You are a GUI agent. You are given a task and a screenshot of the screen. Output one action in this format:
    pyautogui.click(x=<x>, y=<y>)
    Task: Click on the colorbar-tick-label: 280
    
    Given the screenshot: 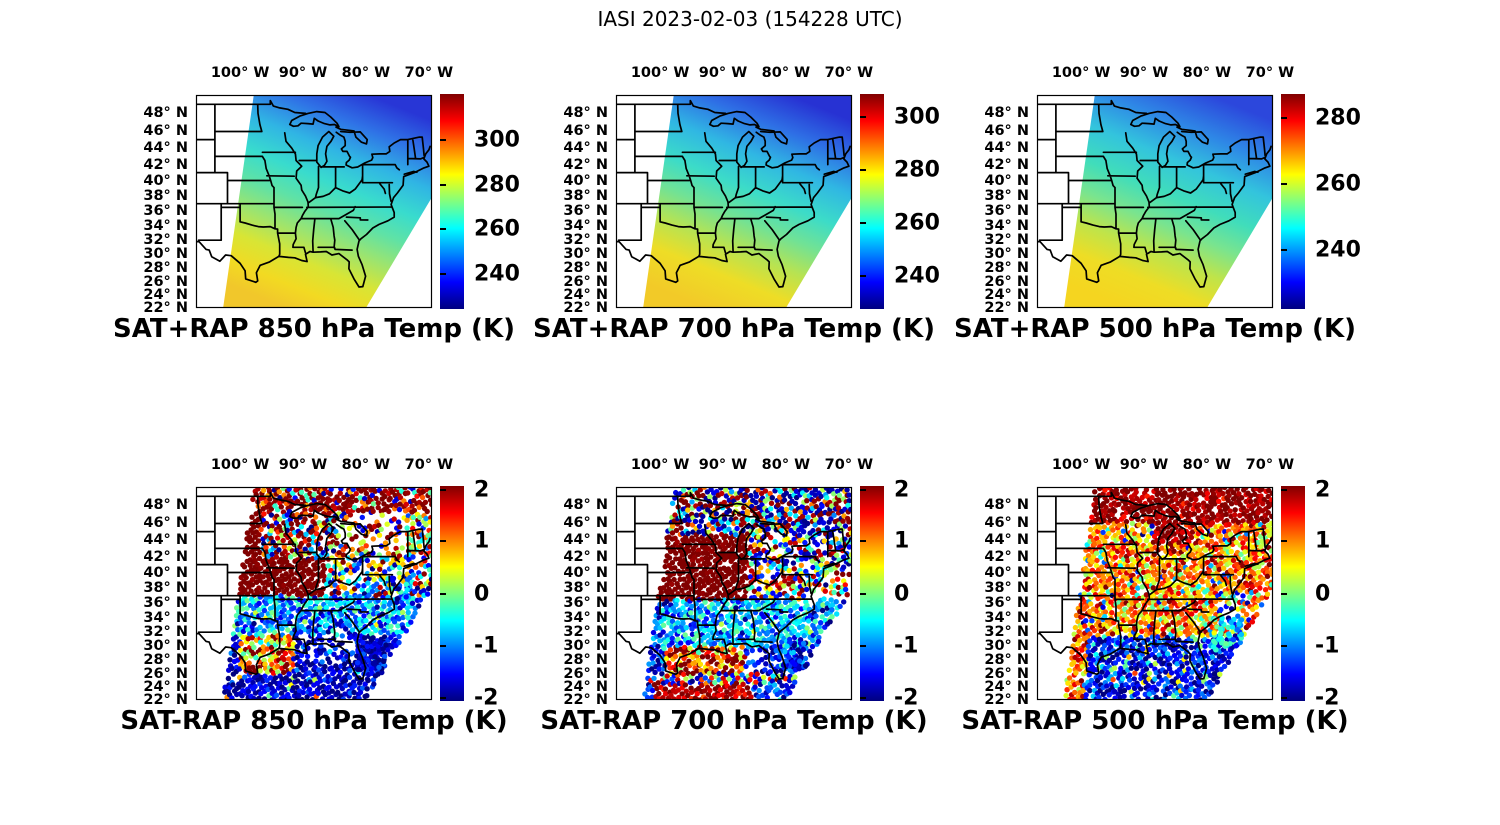 What is the action you would take?
    pyautogui.click(x=917, y=170)
    